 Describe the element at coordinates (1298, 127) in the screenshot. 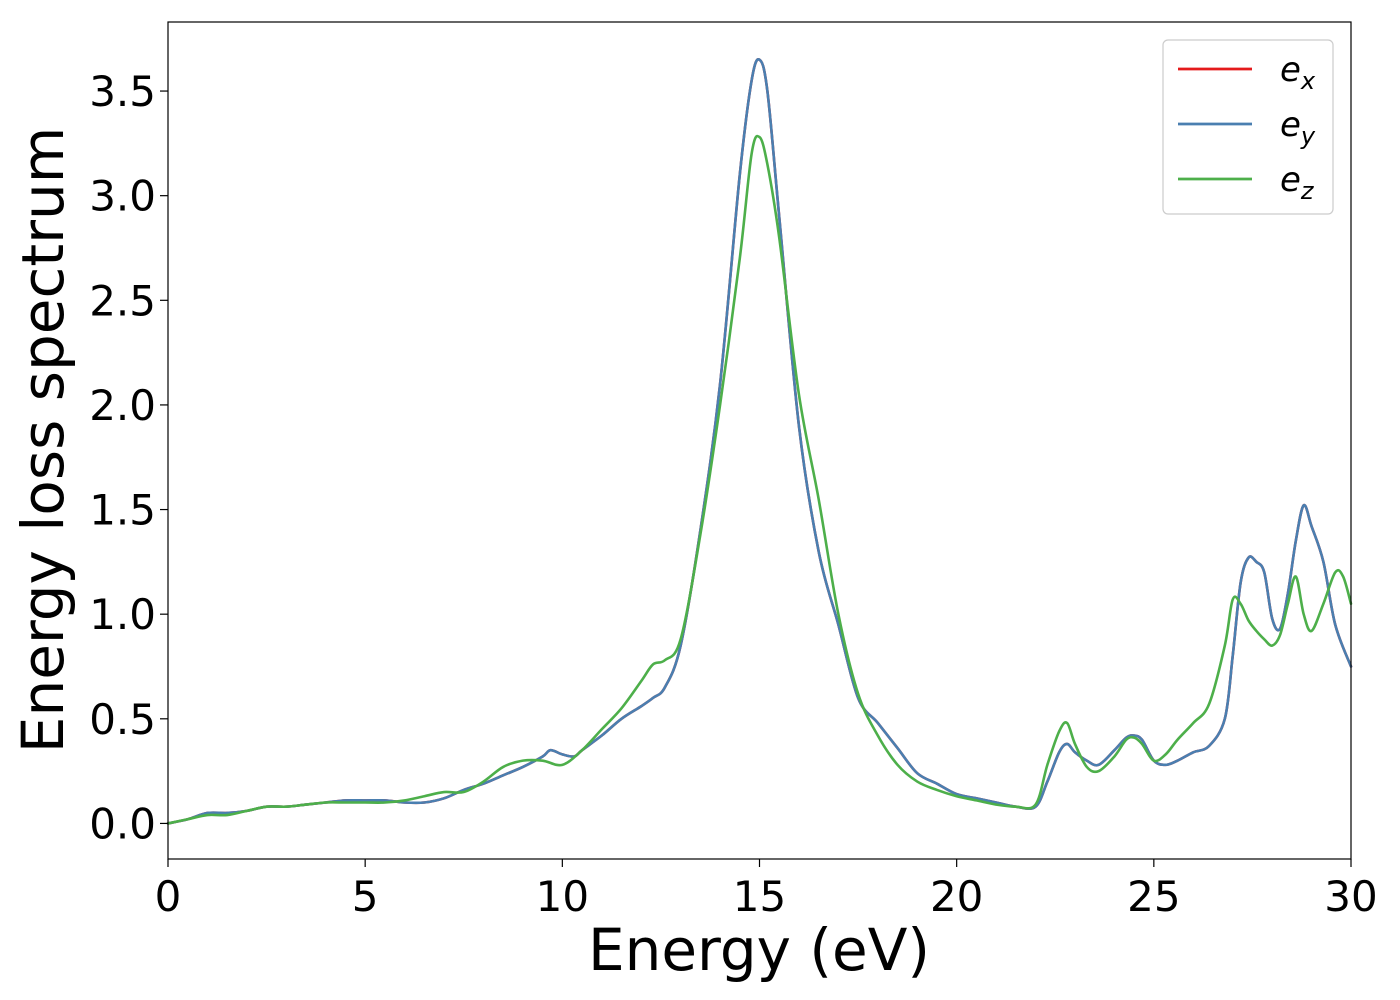

I see `legend-label-y: ey` at that location.